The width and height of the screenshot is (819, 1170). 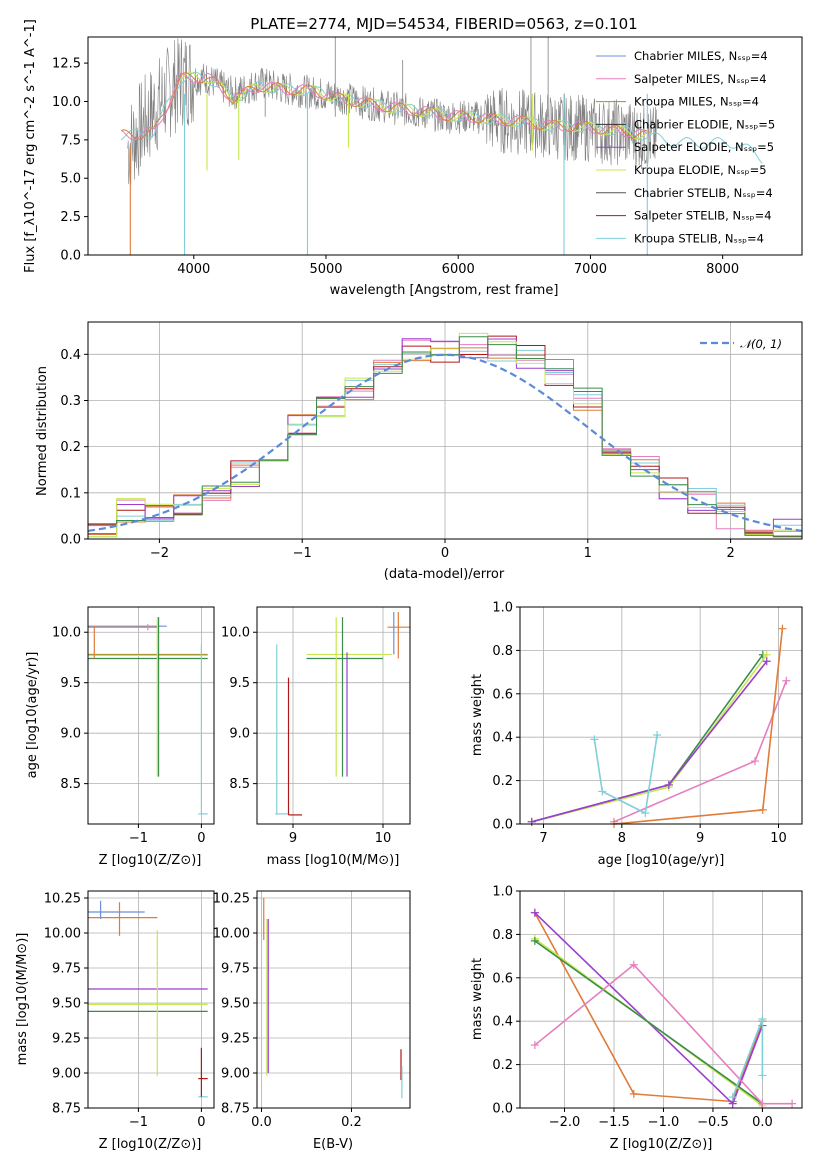 What do you see at coordinates (235, 1039) in the screenshot?
I see `massebv-ytick-label: 9.25` at bounding box center [235, 1039].